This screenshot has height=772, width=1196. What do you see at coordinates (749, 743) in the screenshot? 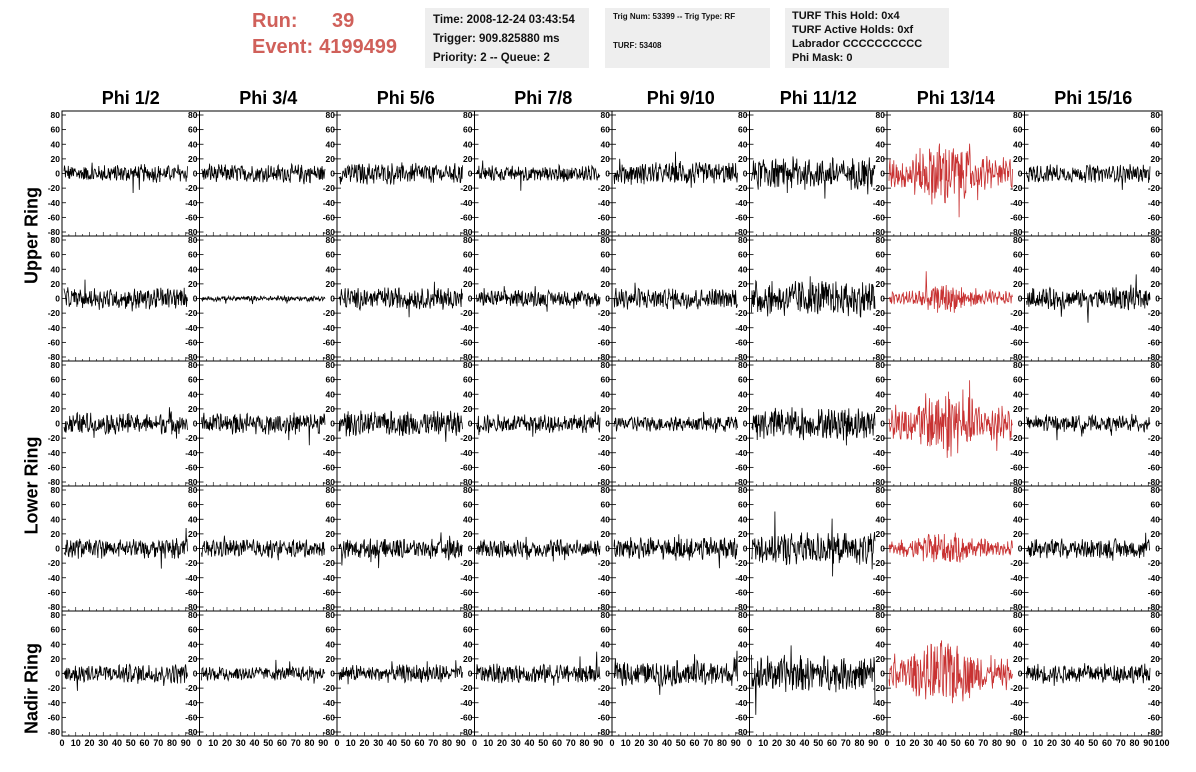
I see `x-tick-label: 0` at bounding box center [749, 743].